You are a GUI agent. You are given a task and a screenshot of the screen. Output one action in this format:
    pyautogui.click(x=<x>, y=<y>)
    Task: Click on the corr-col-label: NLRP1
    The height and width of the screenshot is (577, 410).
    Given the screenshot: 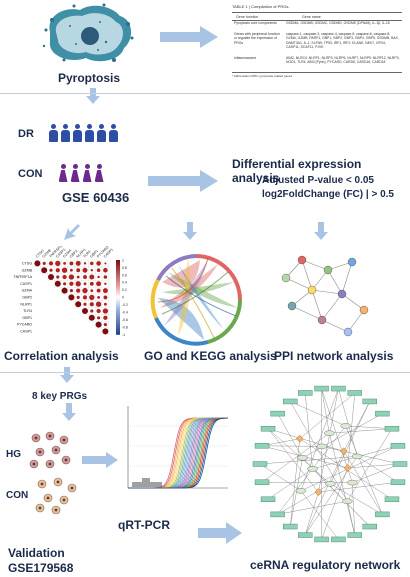 What is the action you would take?
    pyautogui.click(x=81, y=253)
    